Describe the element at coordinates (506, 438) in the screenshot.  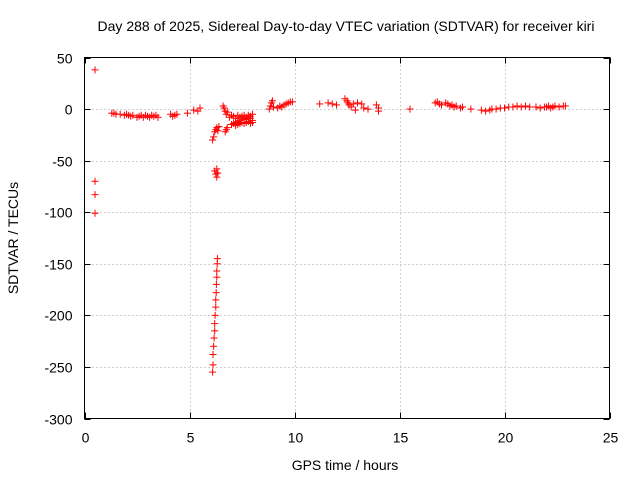
I see `x-tick-label: 20` at that location.